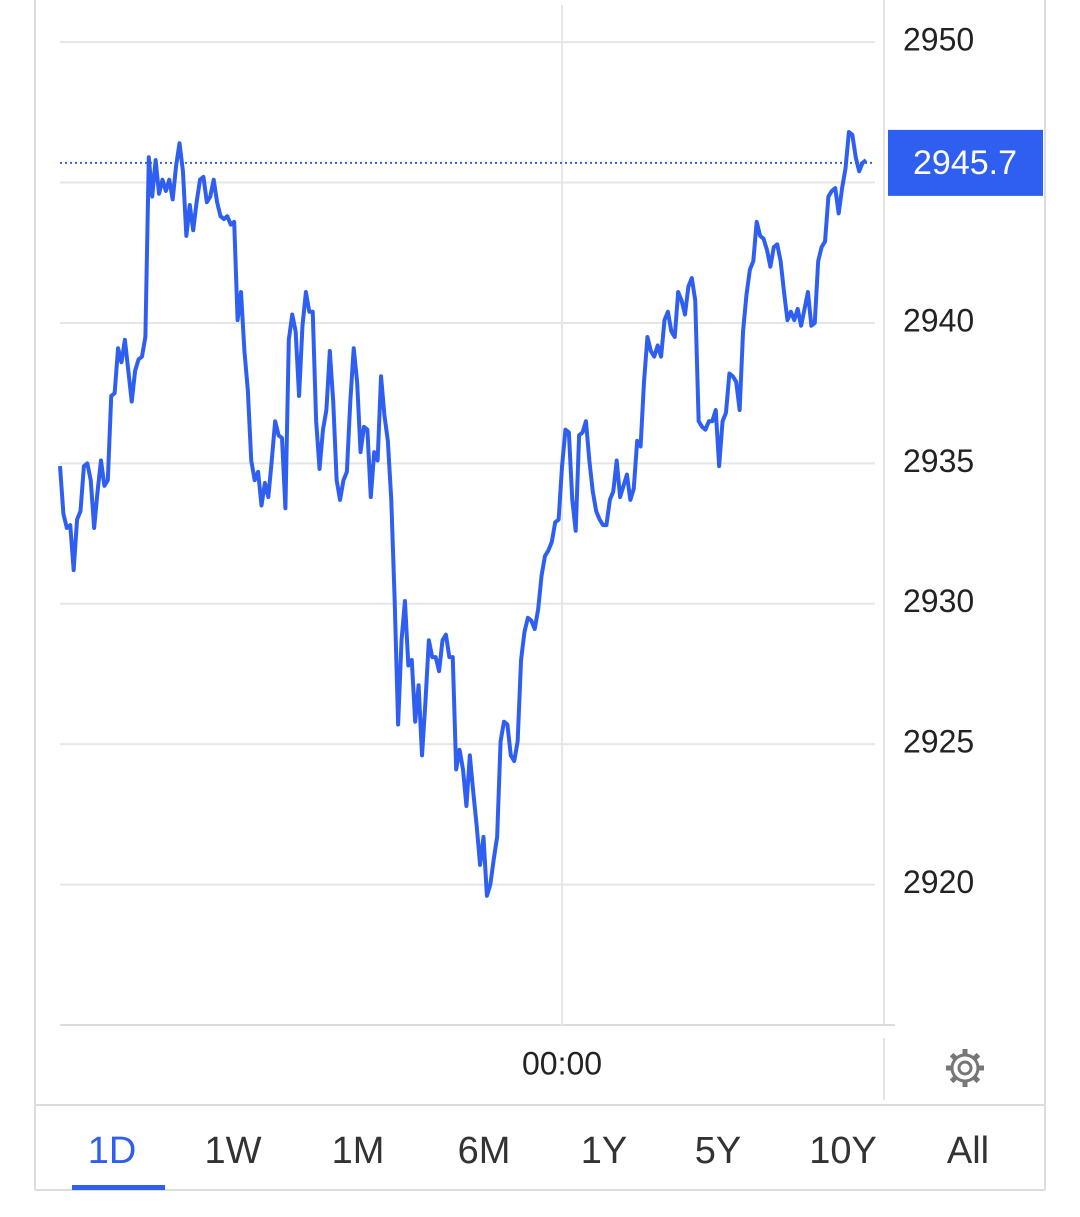  I want to click on x-tick-label: 00:00, so click(562, 1063).